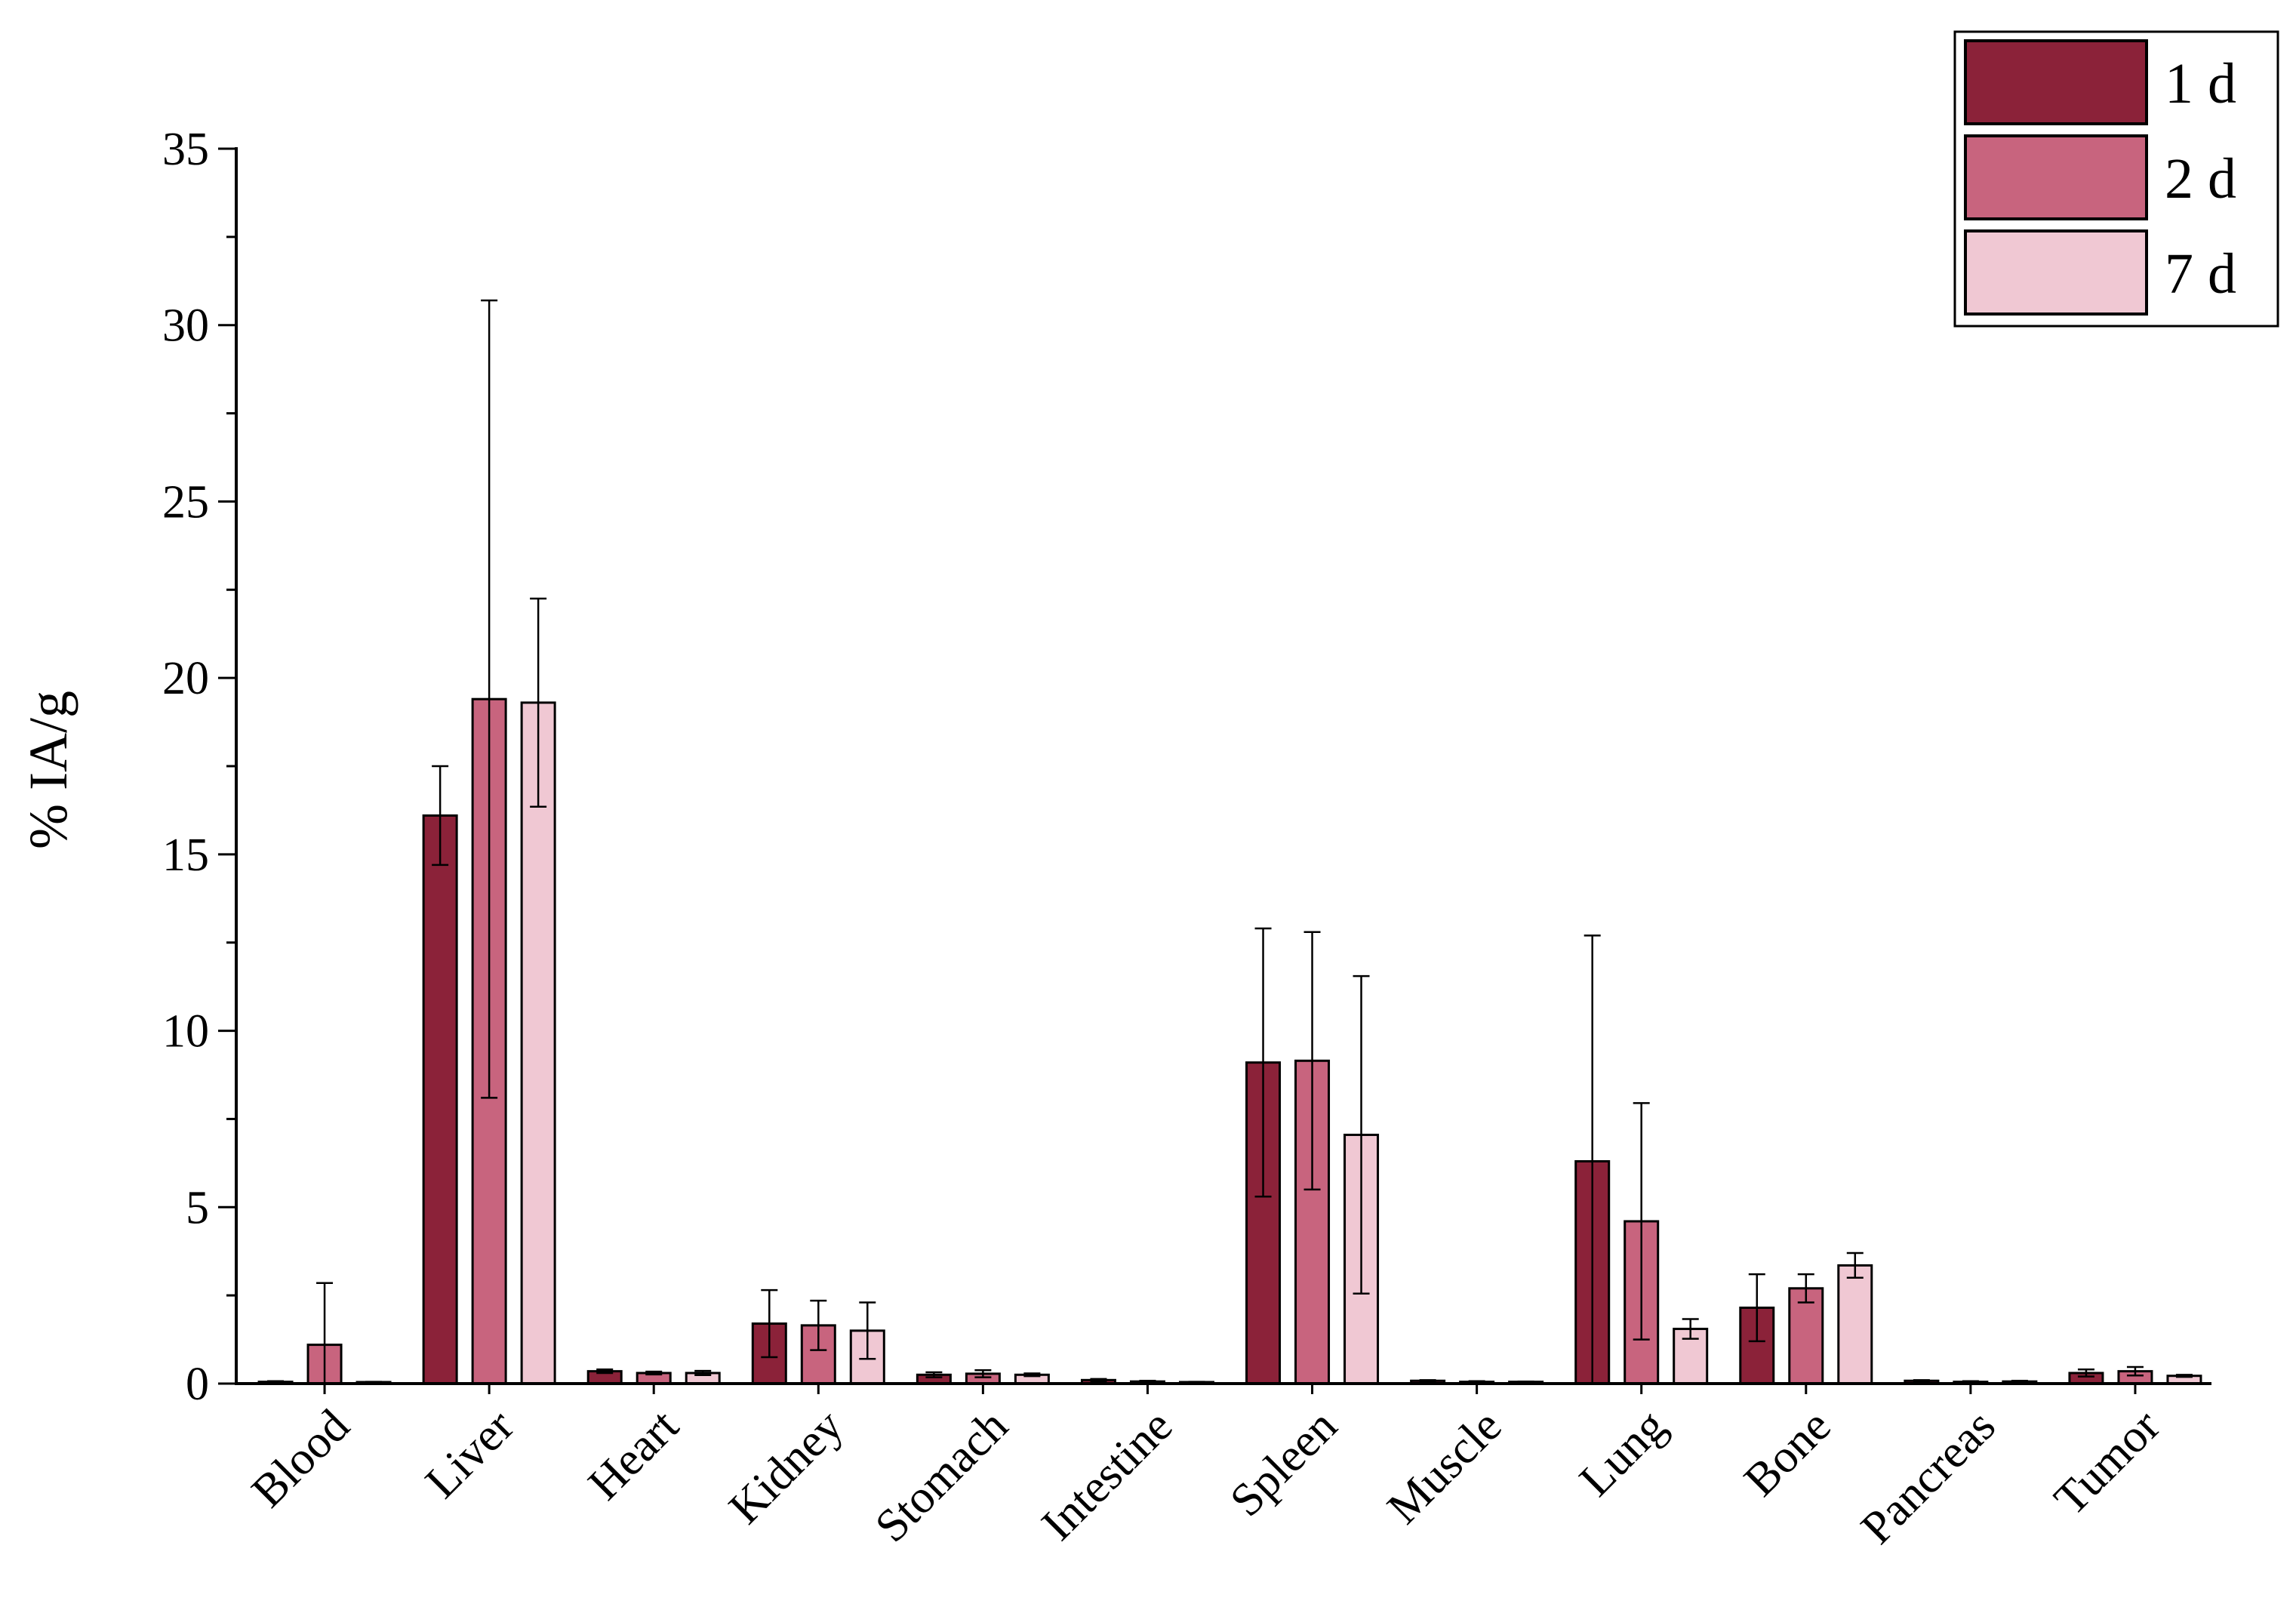  I want to click on y-axis-title: % IA/g, so click(48, 770).